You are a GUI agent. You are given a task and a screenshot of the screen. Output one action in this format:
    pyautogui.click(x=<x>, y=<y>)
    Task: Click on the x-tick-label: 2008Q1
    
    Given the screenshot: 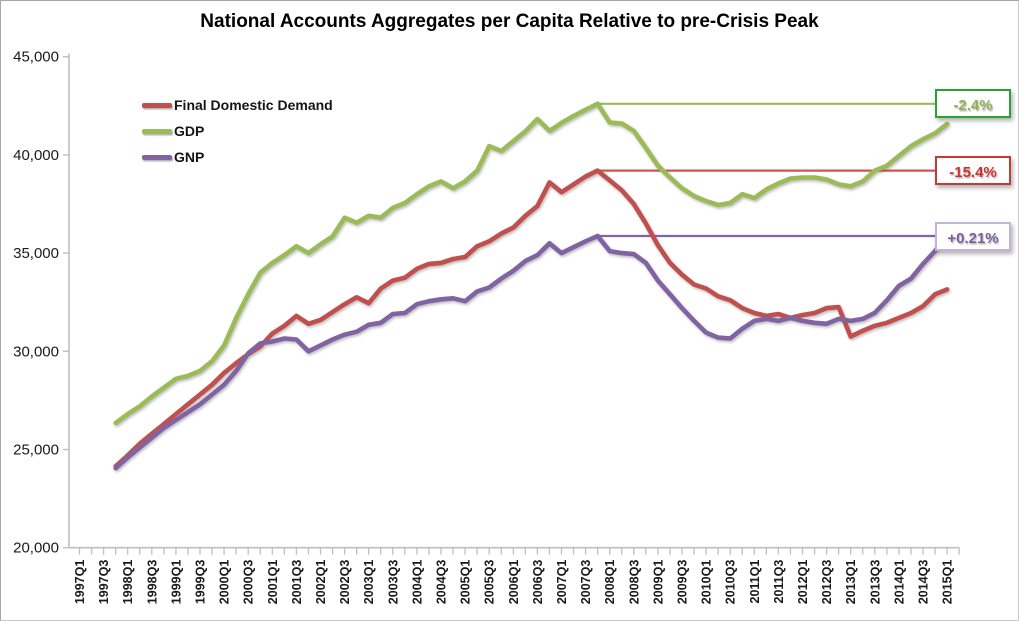 What is the action you would take?
    pyautogui.click(x=610, y=582)
    